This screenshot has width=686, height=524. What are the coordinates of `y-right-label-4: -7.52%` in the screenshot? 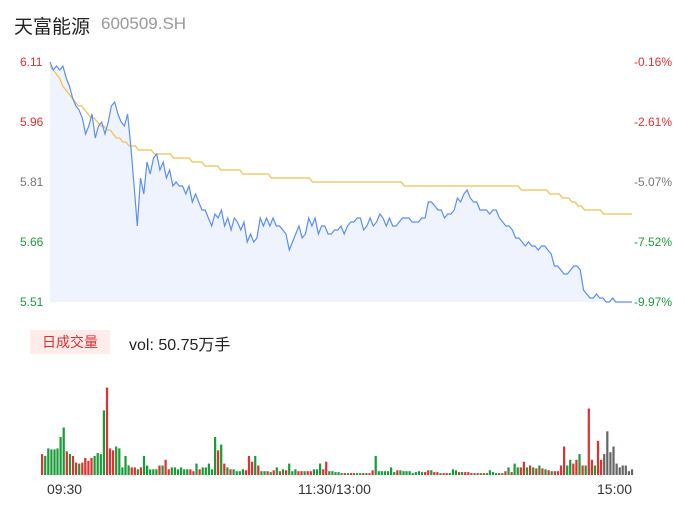 It's located at (652, 242).